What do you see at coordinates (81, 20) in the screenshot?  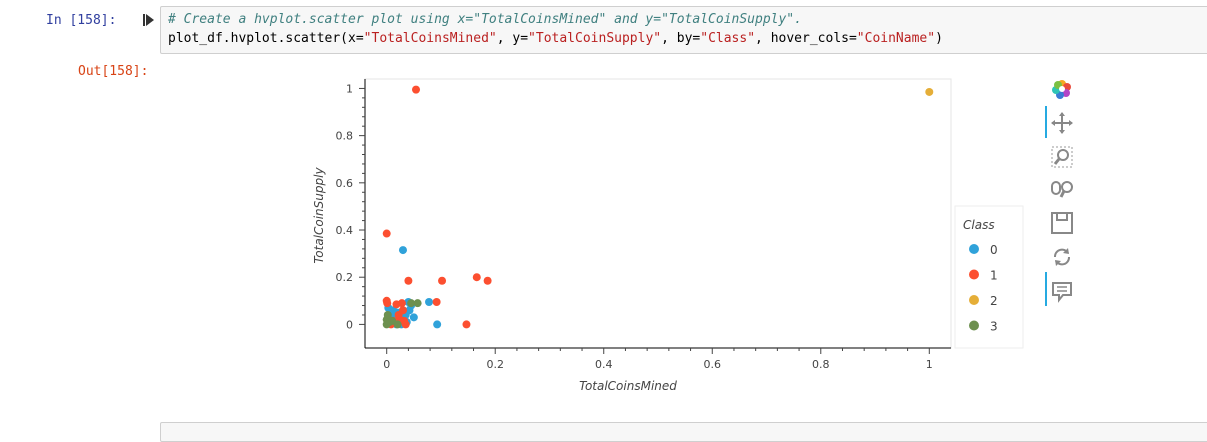 I see `input-prompt: In [158]:` at bounding box center [81, 20].